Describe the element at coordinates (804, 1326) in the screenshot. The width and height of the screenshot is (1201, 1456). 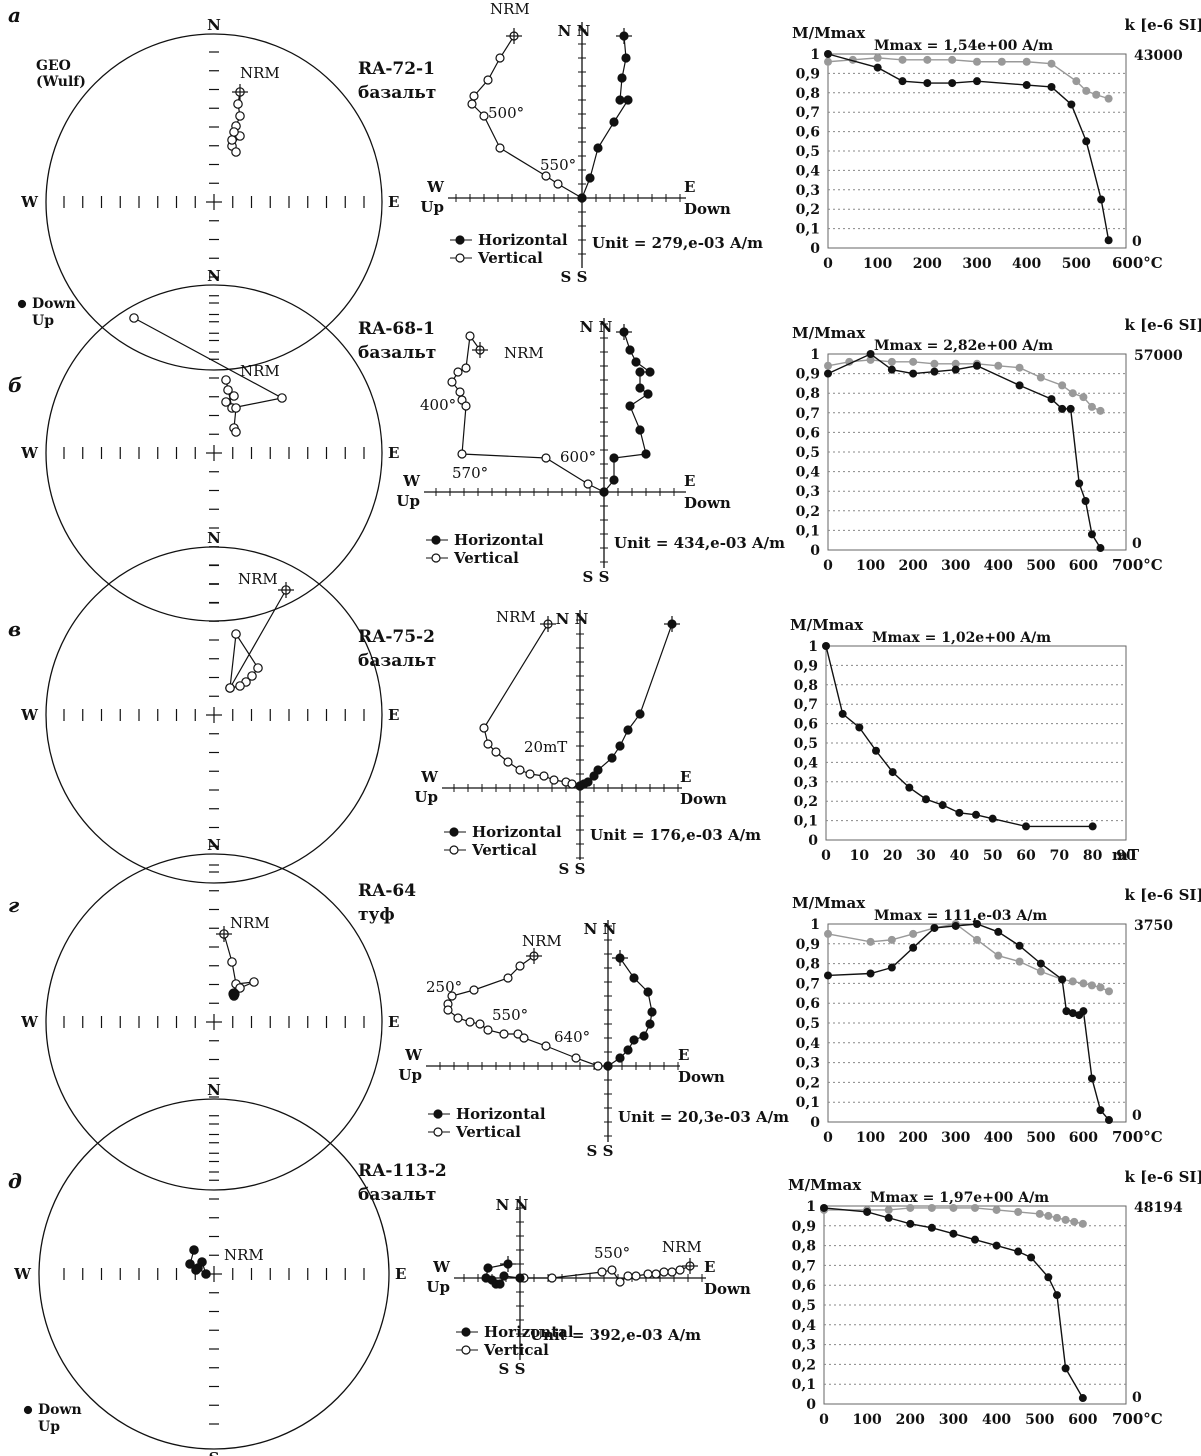
I see `chart-y-tick: 0,4` at that location.